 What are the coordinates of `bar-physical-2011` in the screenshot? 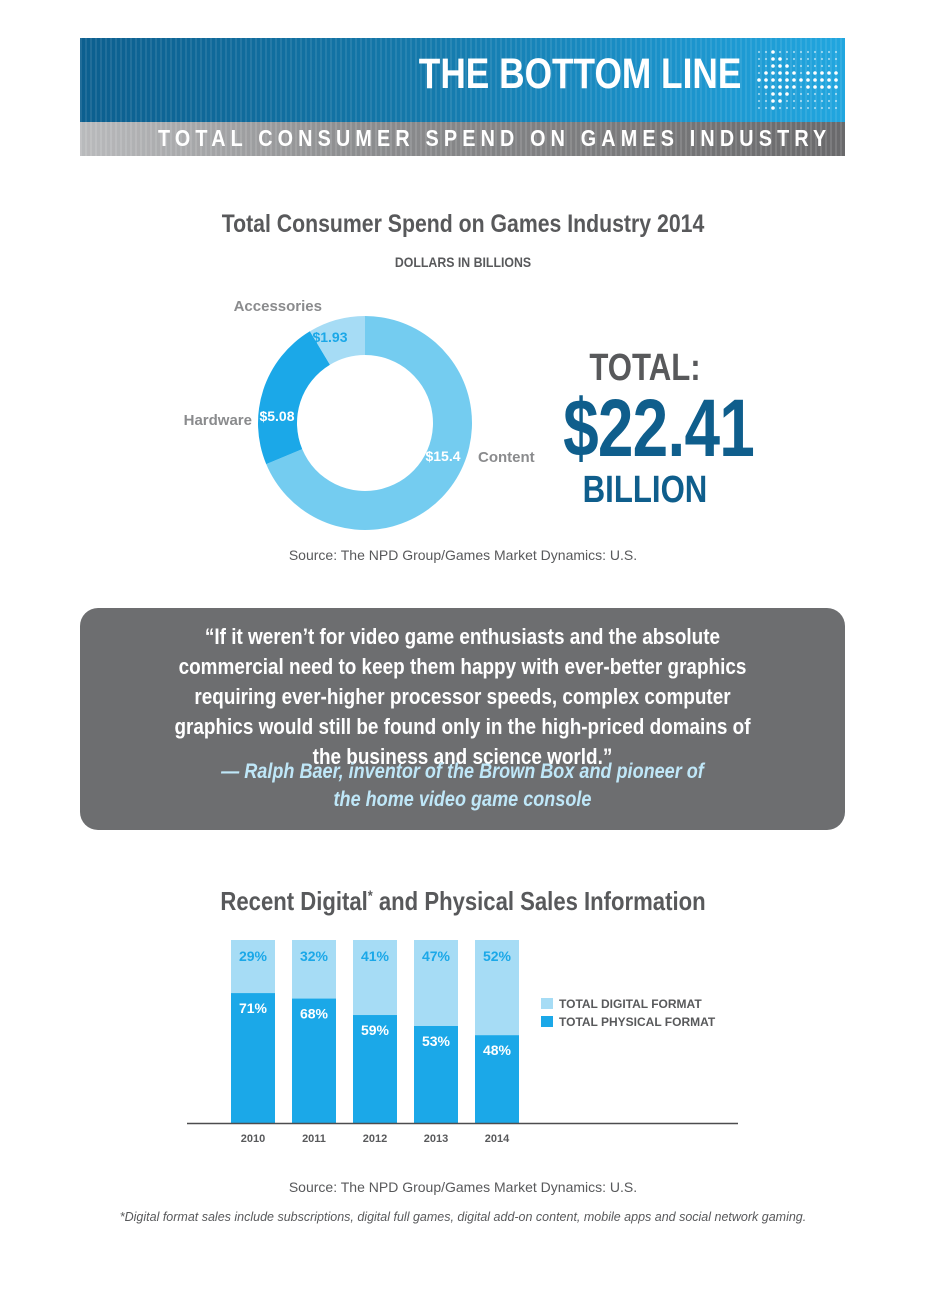 It's located at (314, 1060).